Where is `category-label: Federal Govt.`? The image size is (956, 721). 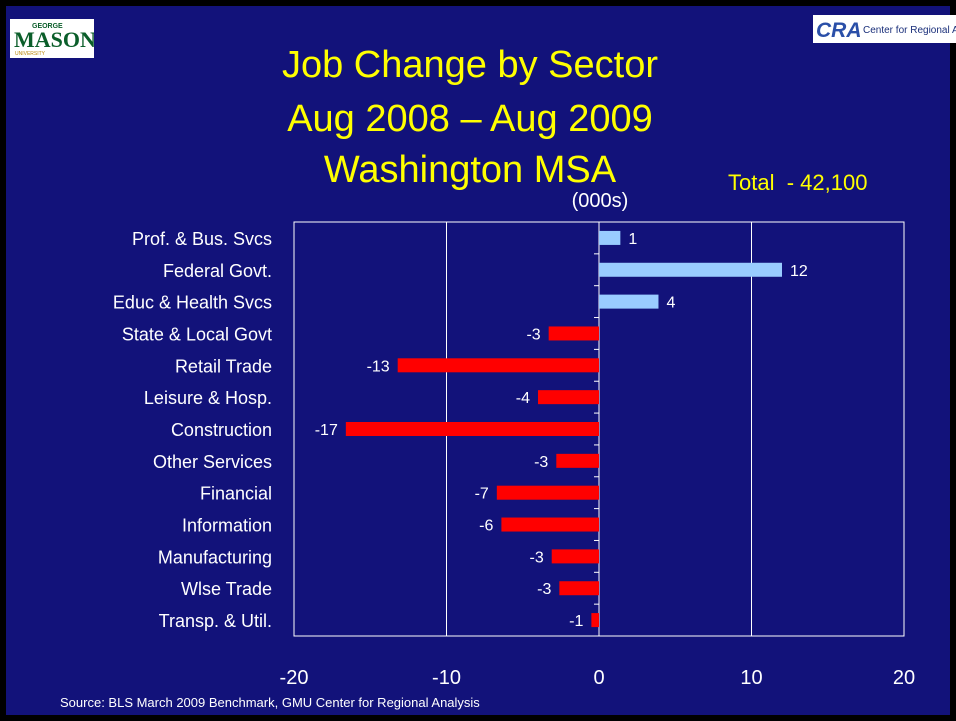
category-label: Federal Govt. is located at coordinates (217, 271).